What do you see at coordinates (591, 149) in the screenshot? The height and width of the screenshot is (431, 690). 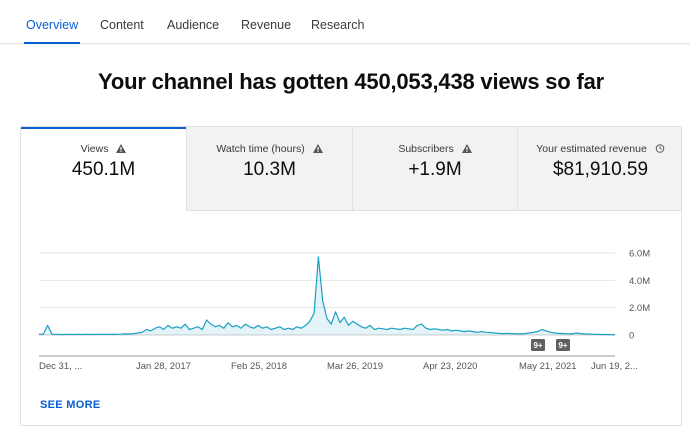 I see `metric-revenue-label: Your estimated revenue` at bounding box center [591, 149].